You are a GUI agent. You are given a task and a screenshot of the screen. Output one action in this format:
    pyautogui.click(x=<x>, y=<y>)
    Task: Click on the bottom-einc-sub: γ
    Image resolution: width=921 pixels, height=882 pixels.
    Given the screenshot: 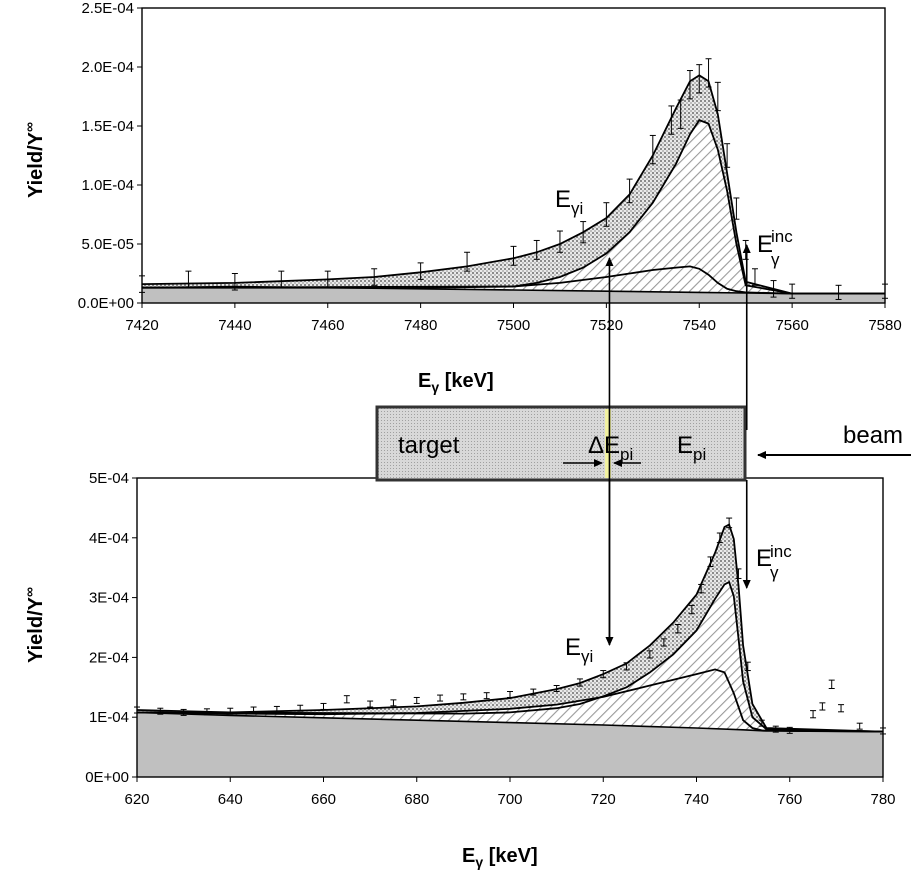 What is the action you would take?
    pyautogui.click(x=774, y=572)
    